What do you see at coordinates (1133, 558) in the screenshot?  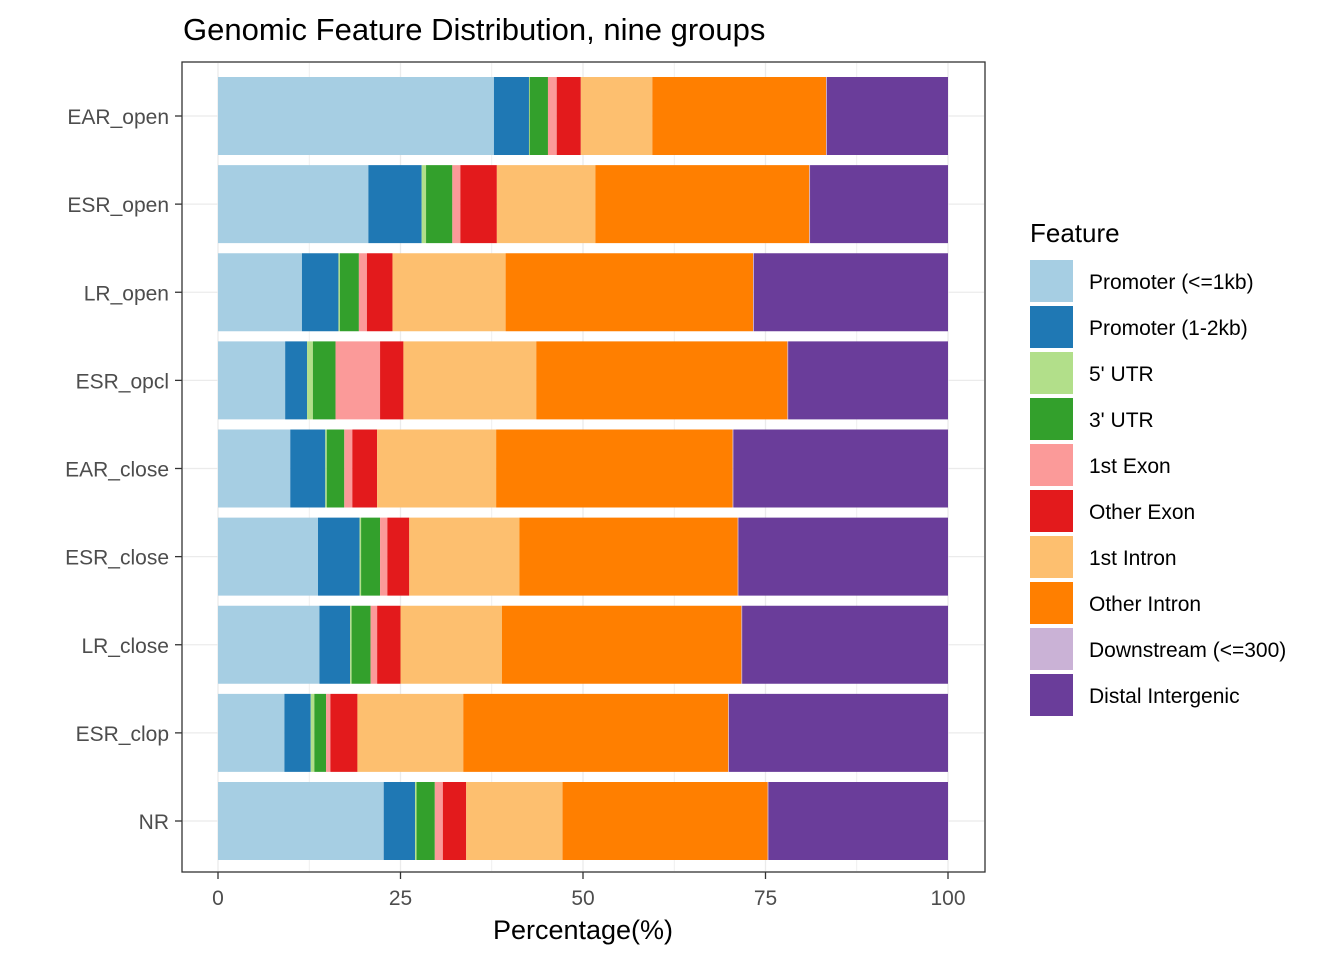 I see `legend-label: 1st Intron` at bounding box center [1133, 558].